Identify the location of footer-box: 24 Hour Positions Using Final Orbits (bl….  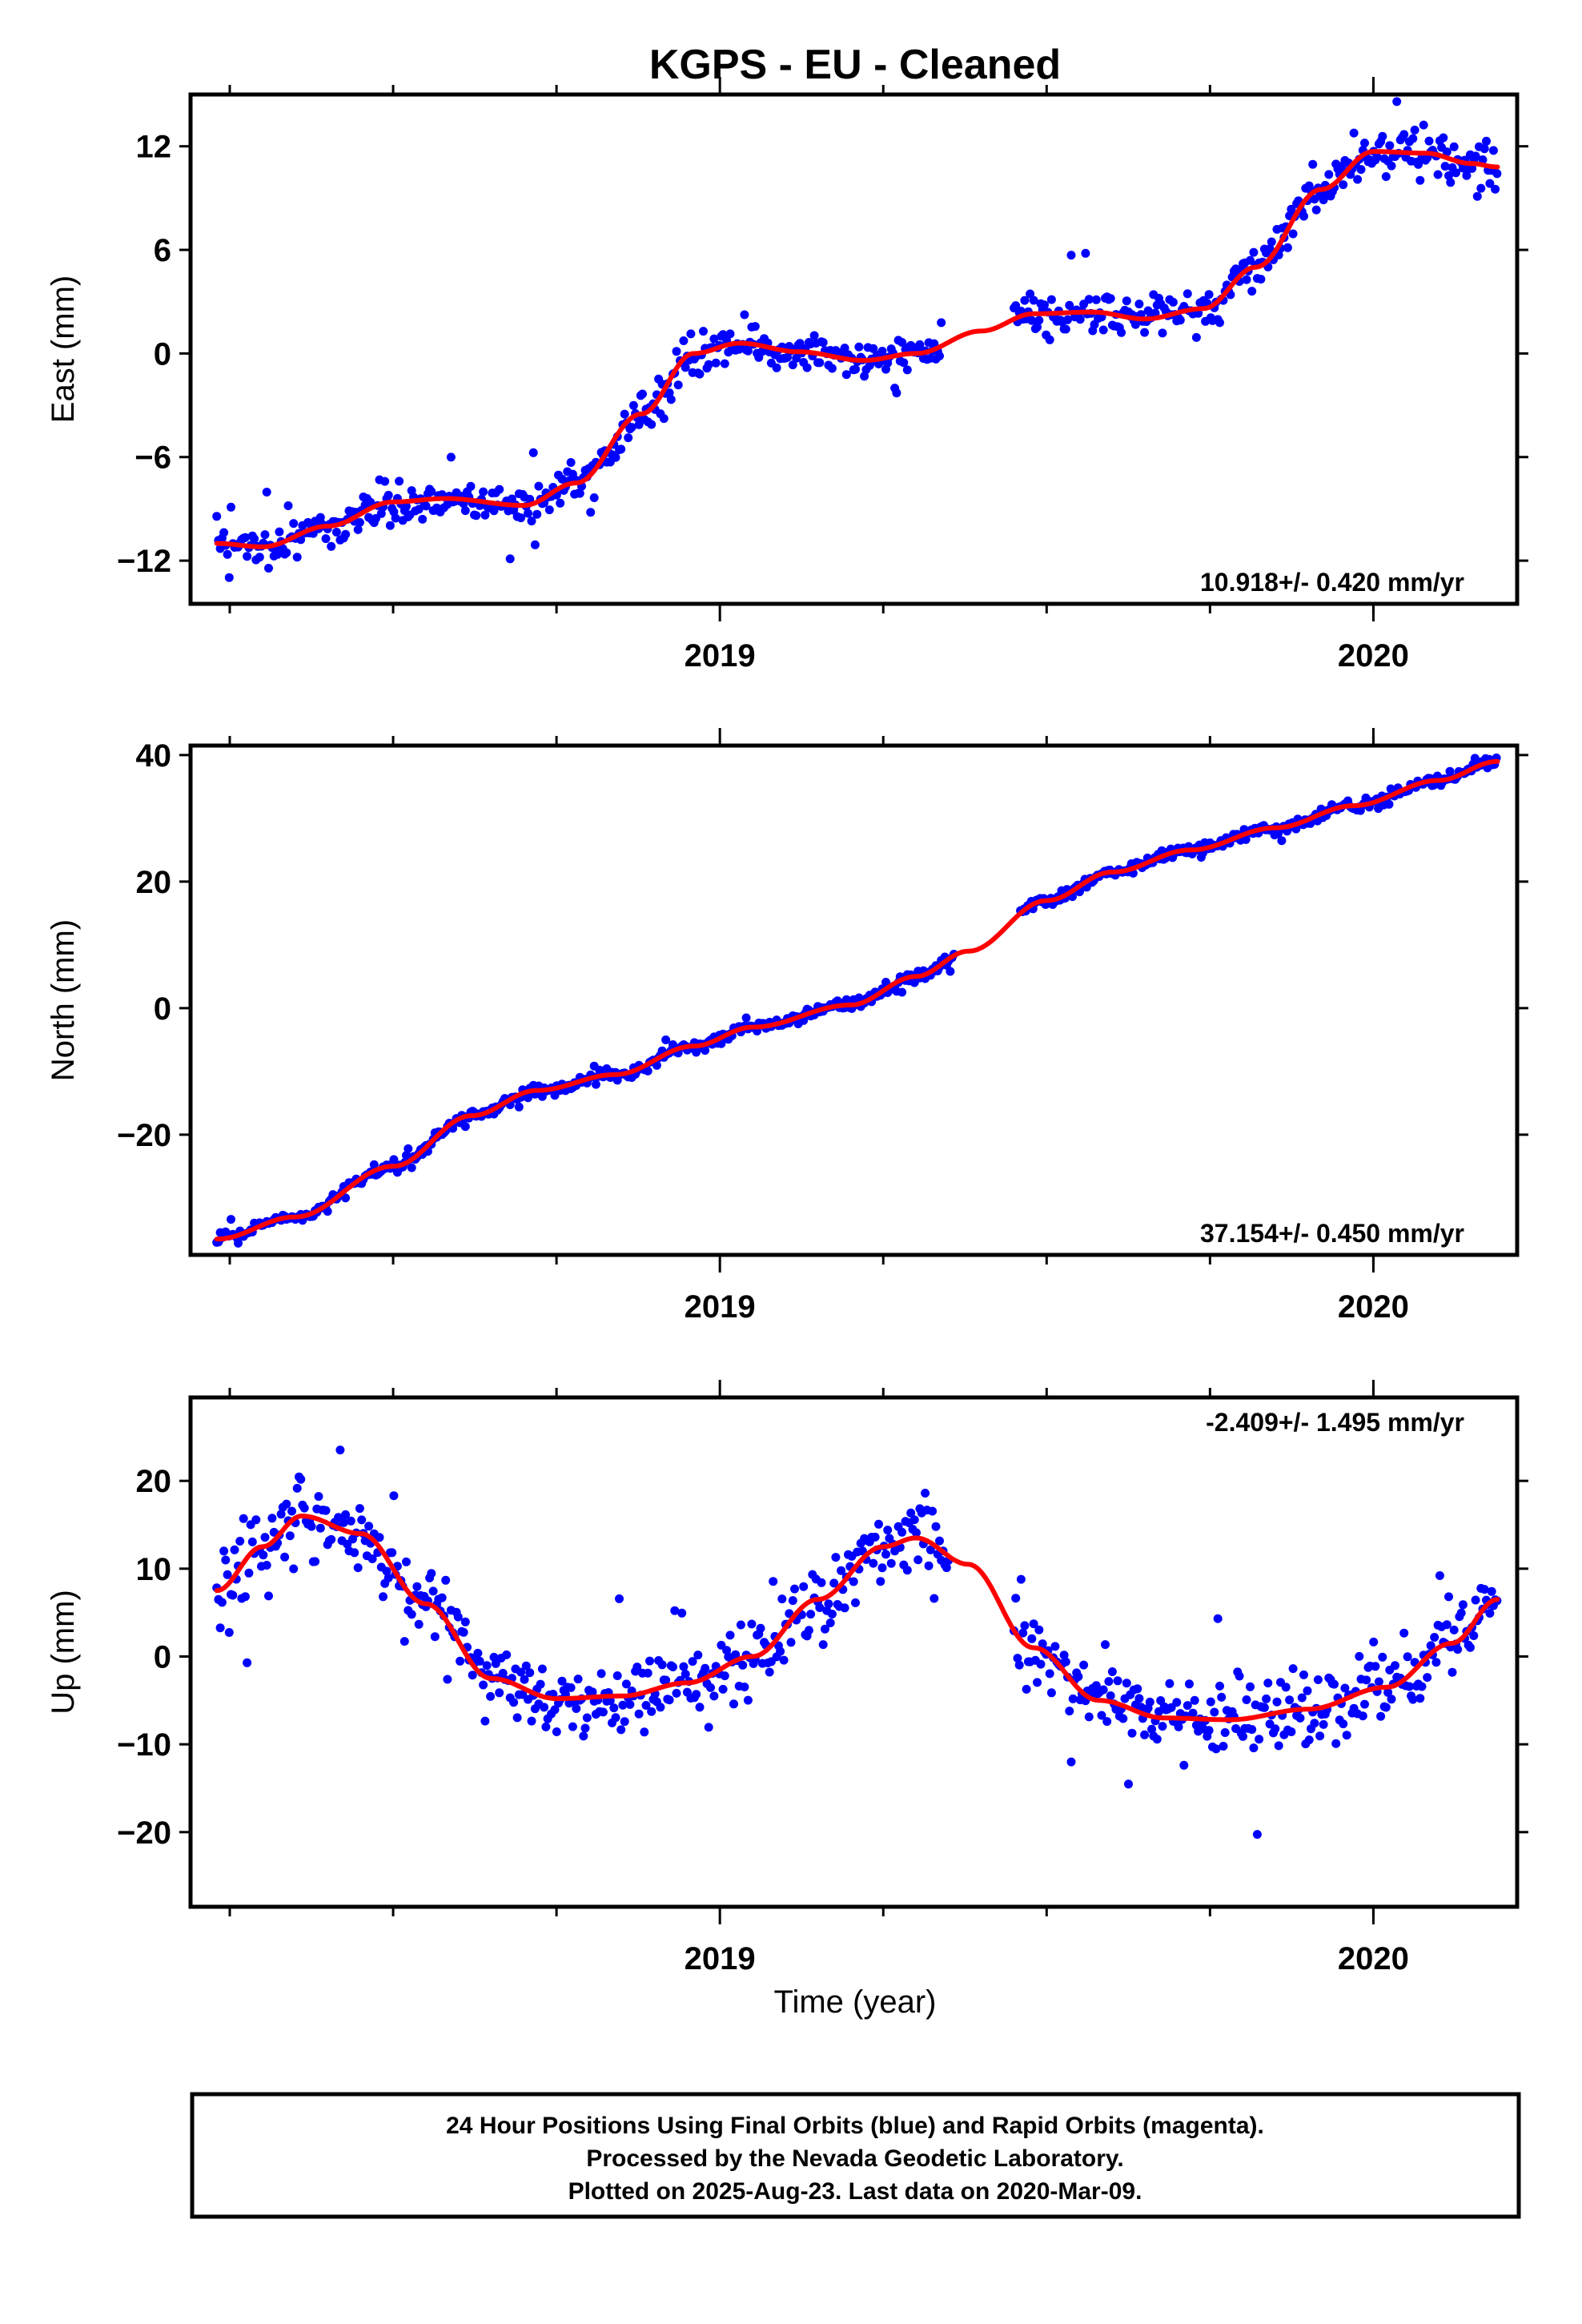
(855, 2155).